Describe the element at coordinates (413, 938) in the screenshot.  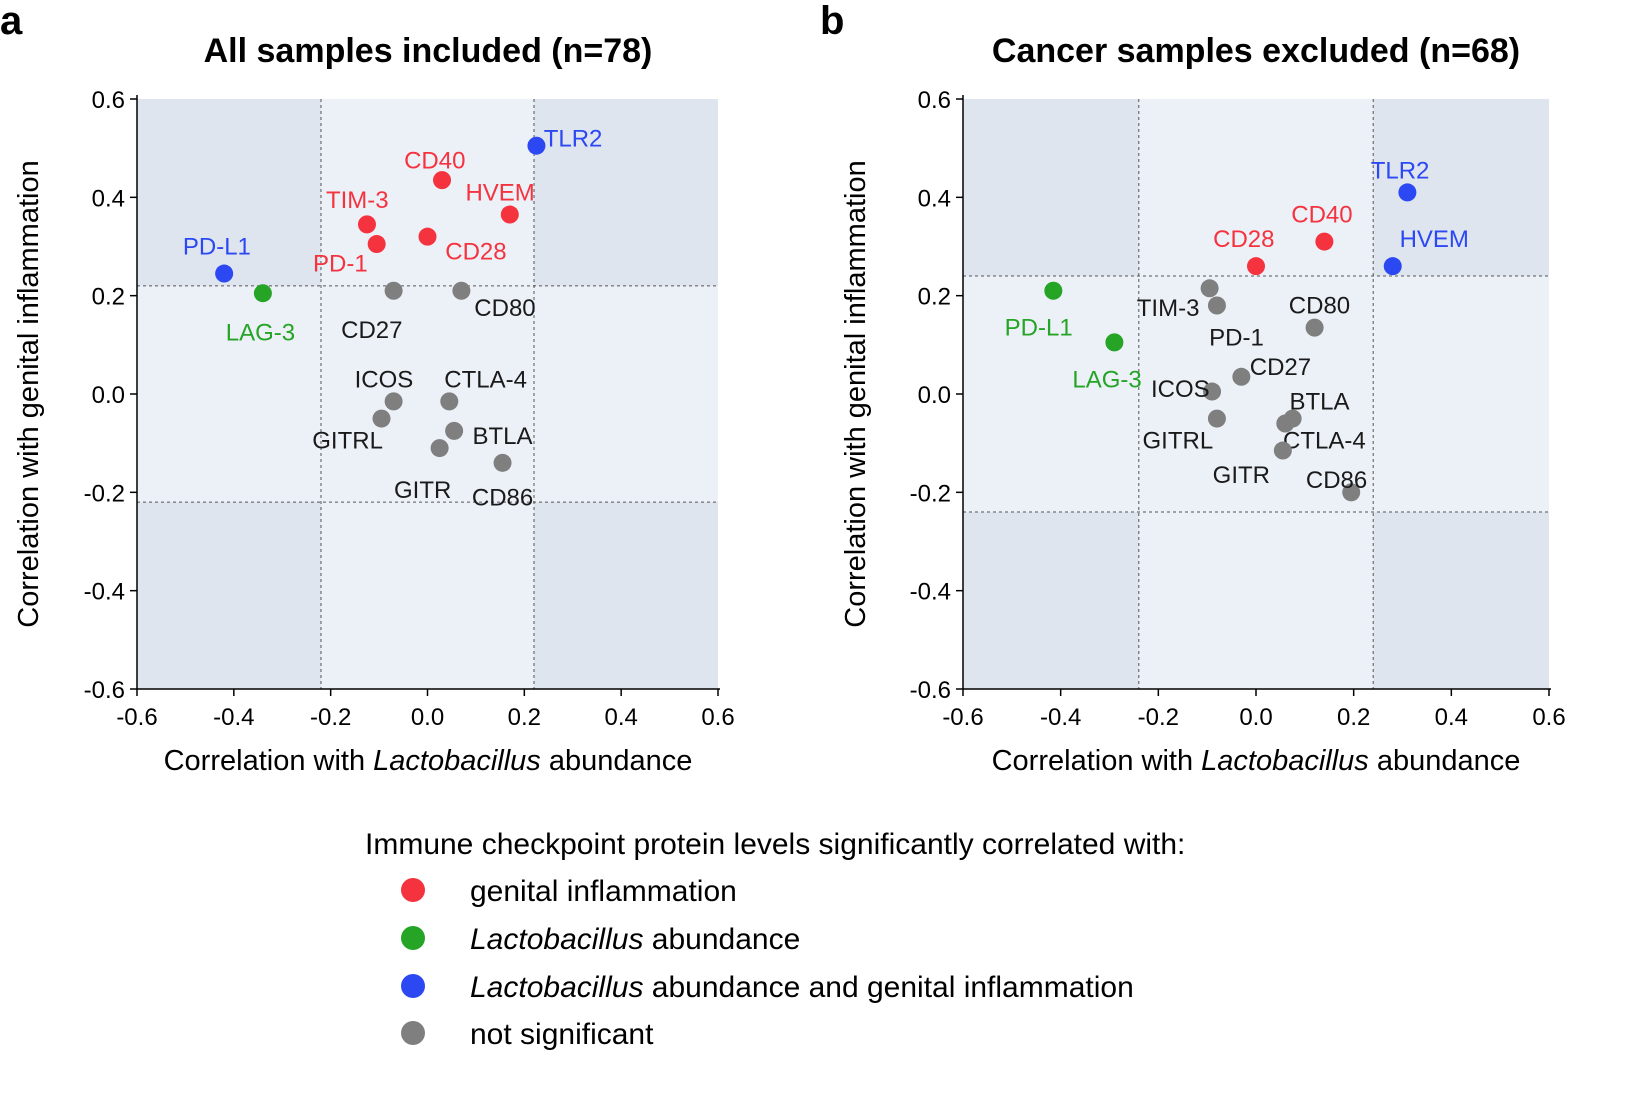
I see `legend-marker-green` at that location.